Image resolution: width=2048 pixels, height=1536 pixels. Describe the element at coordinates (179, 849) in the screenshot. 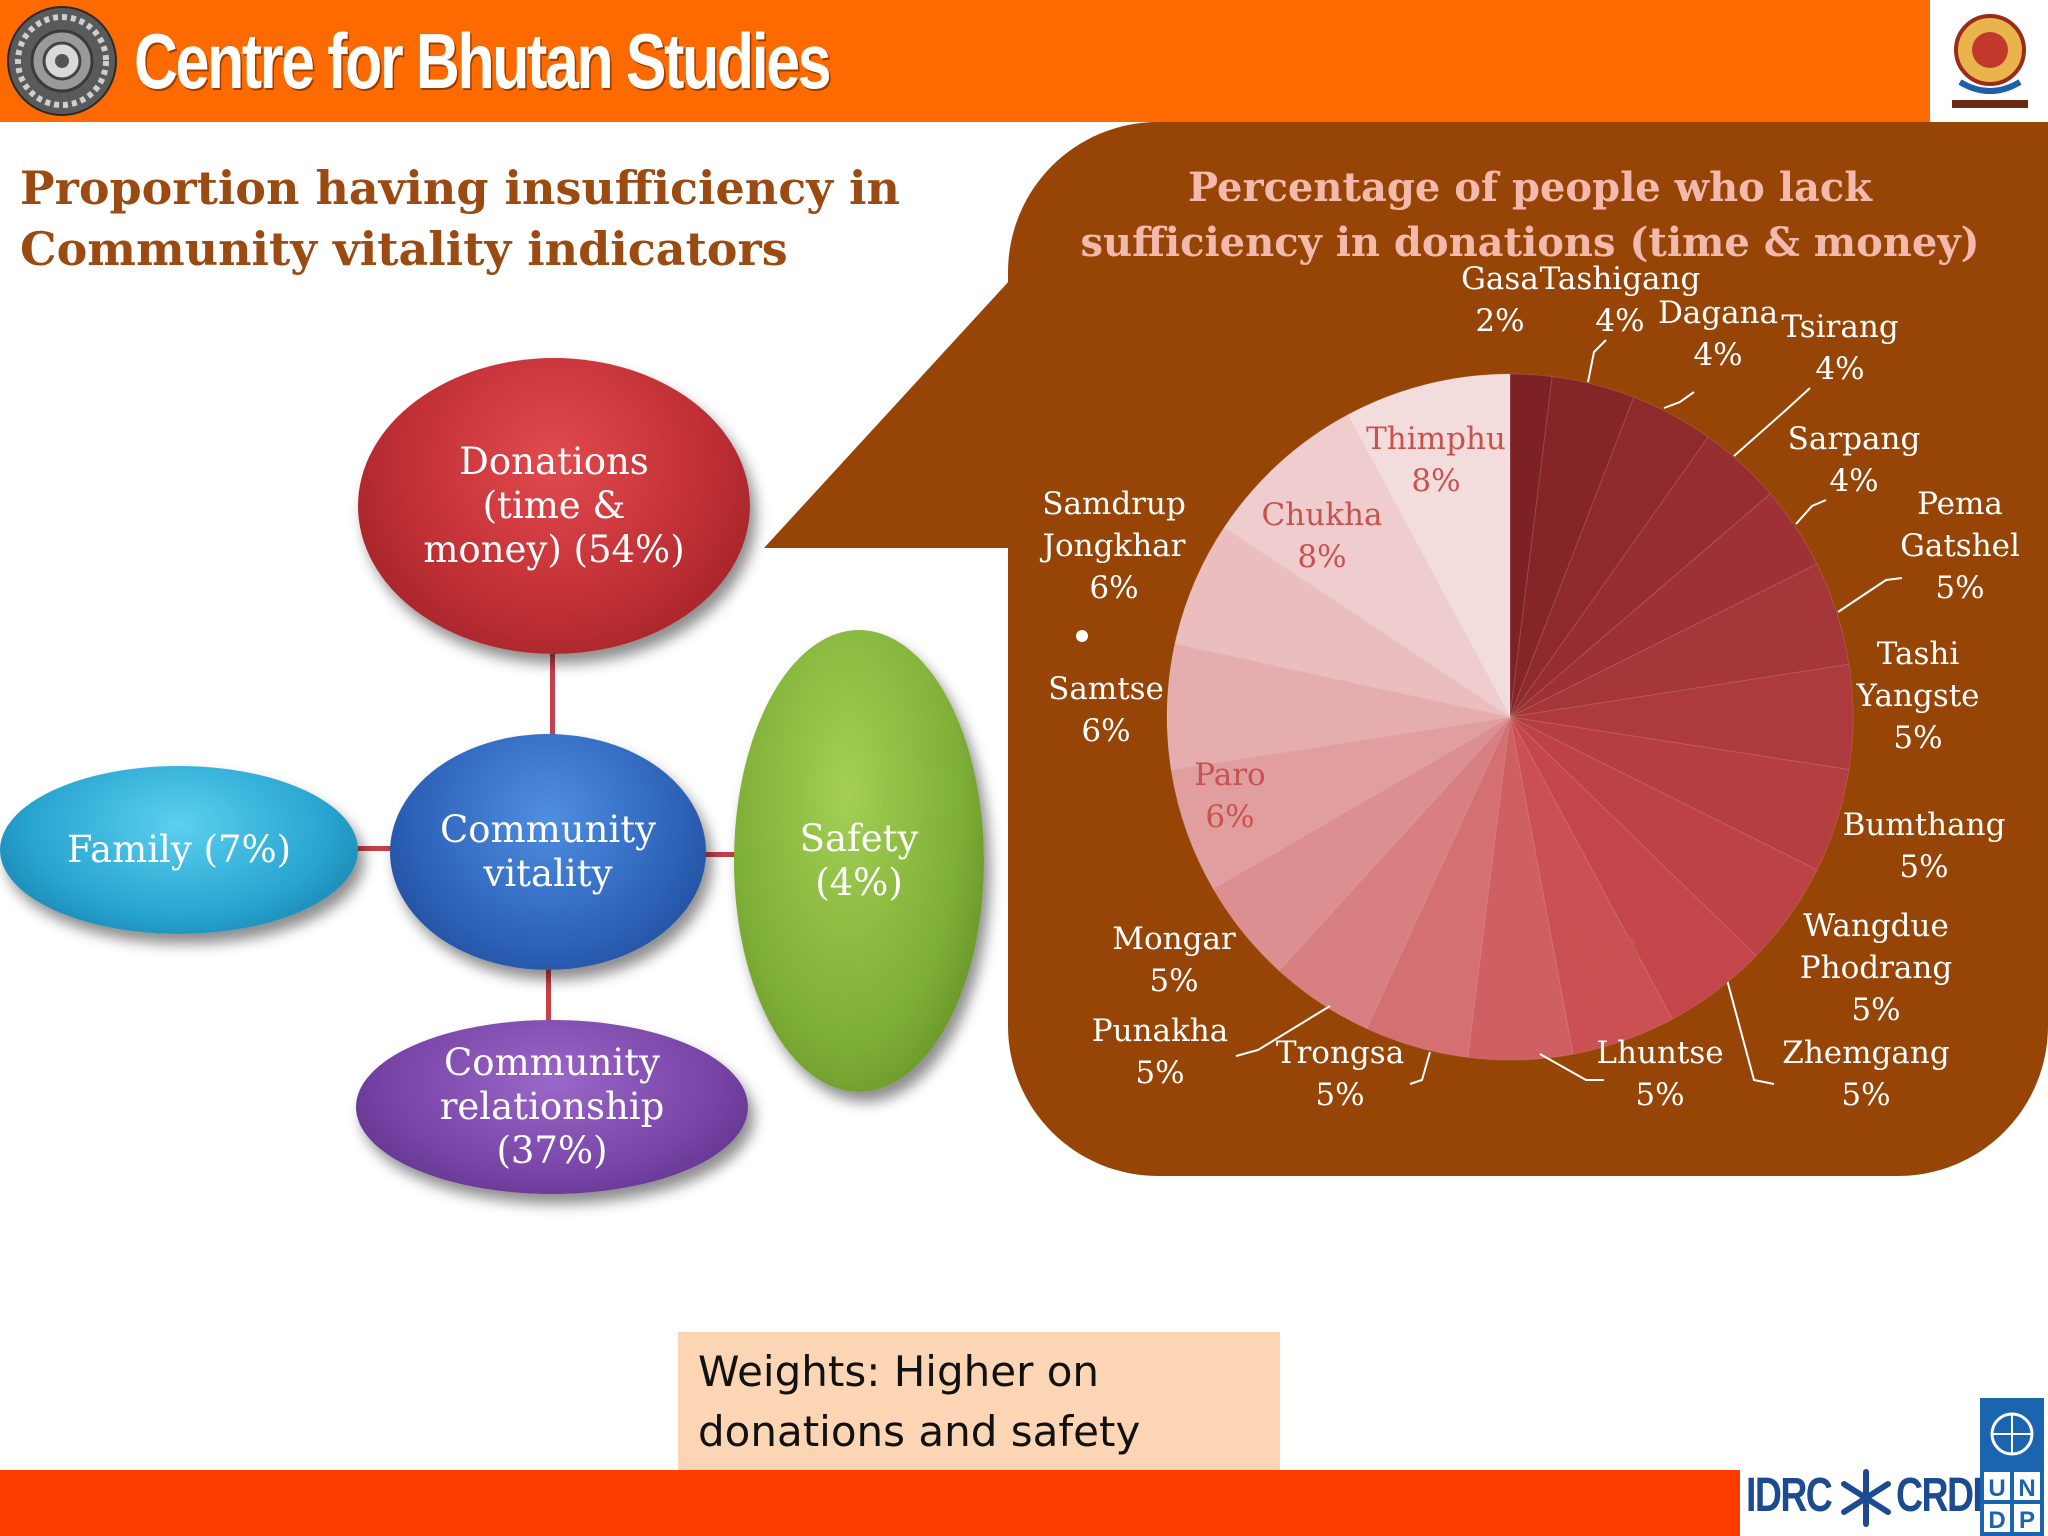

I see `family-label: Family (7%)` at that location.